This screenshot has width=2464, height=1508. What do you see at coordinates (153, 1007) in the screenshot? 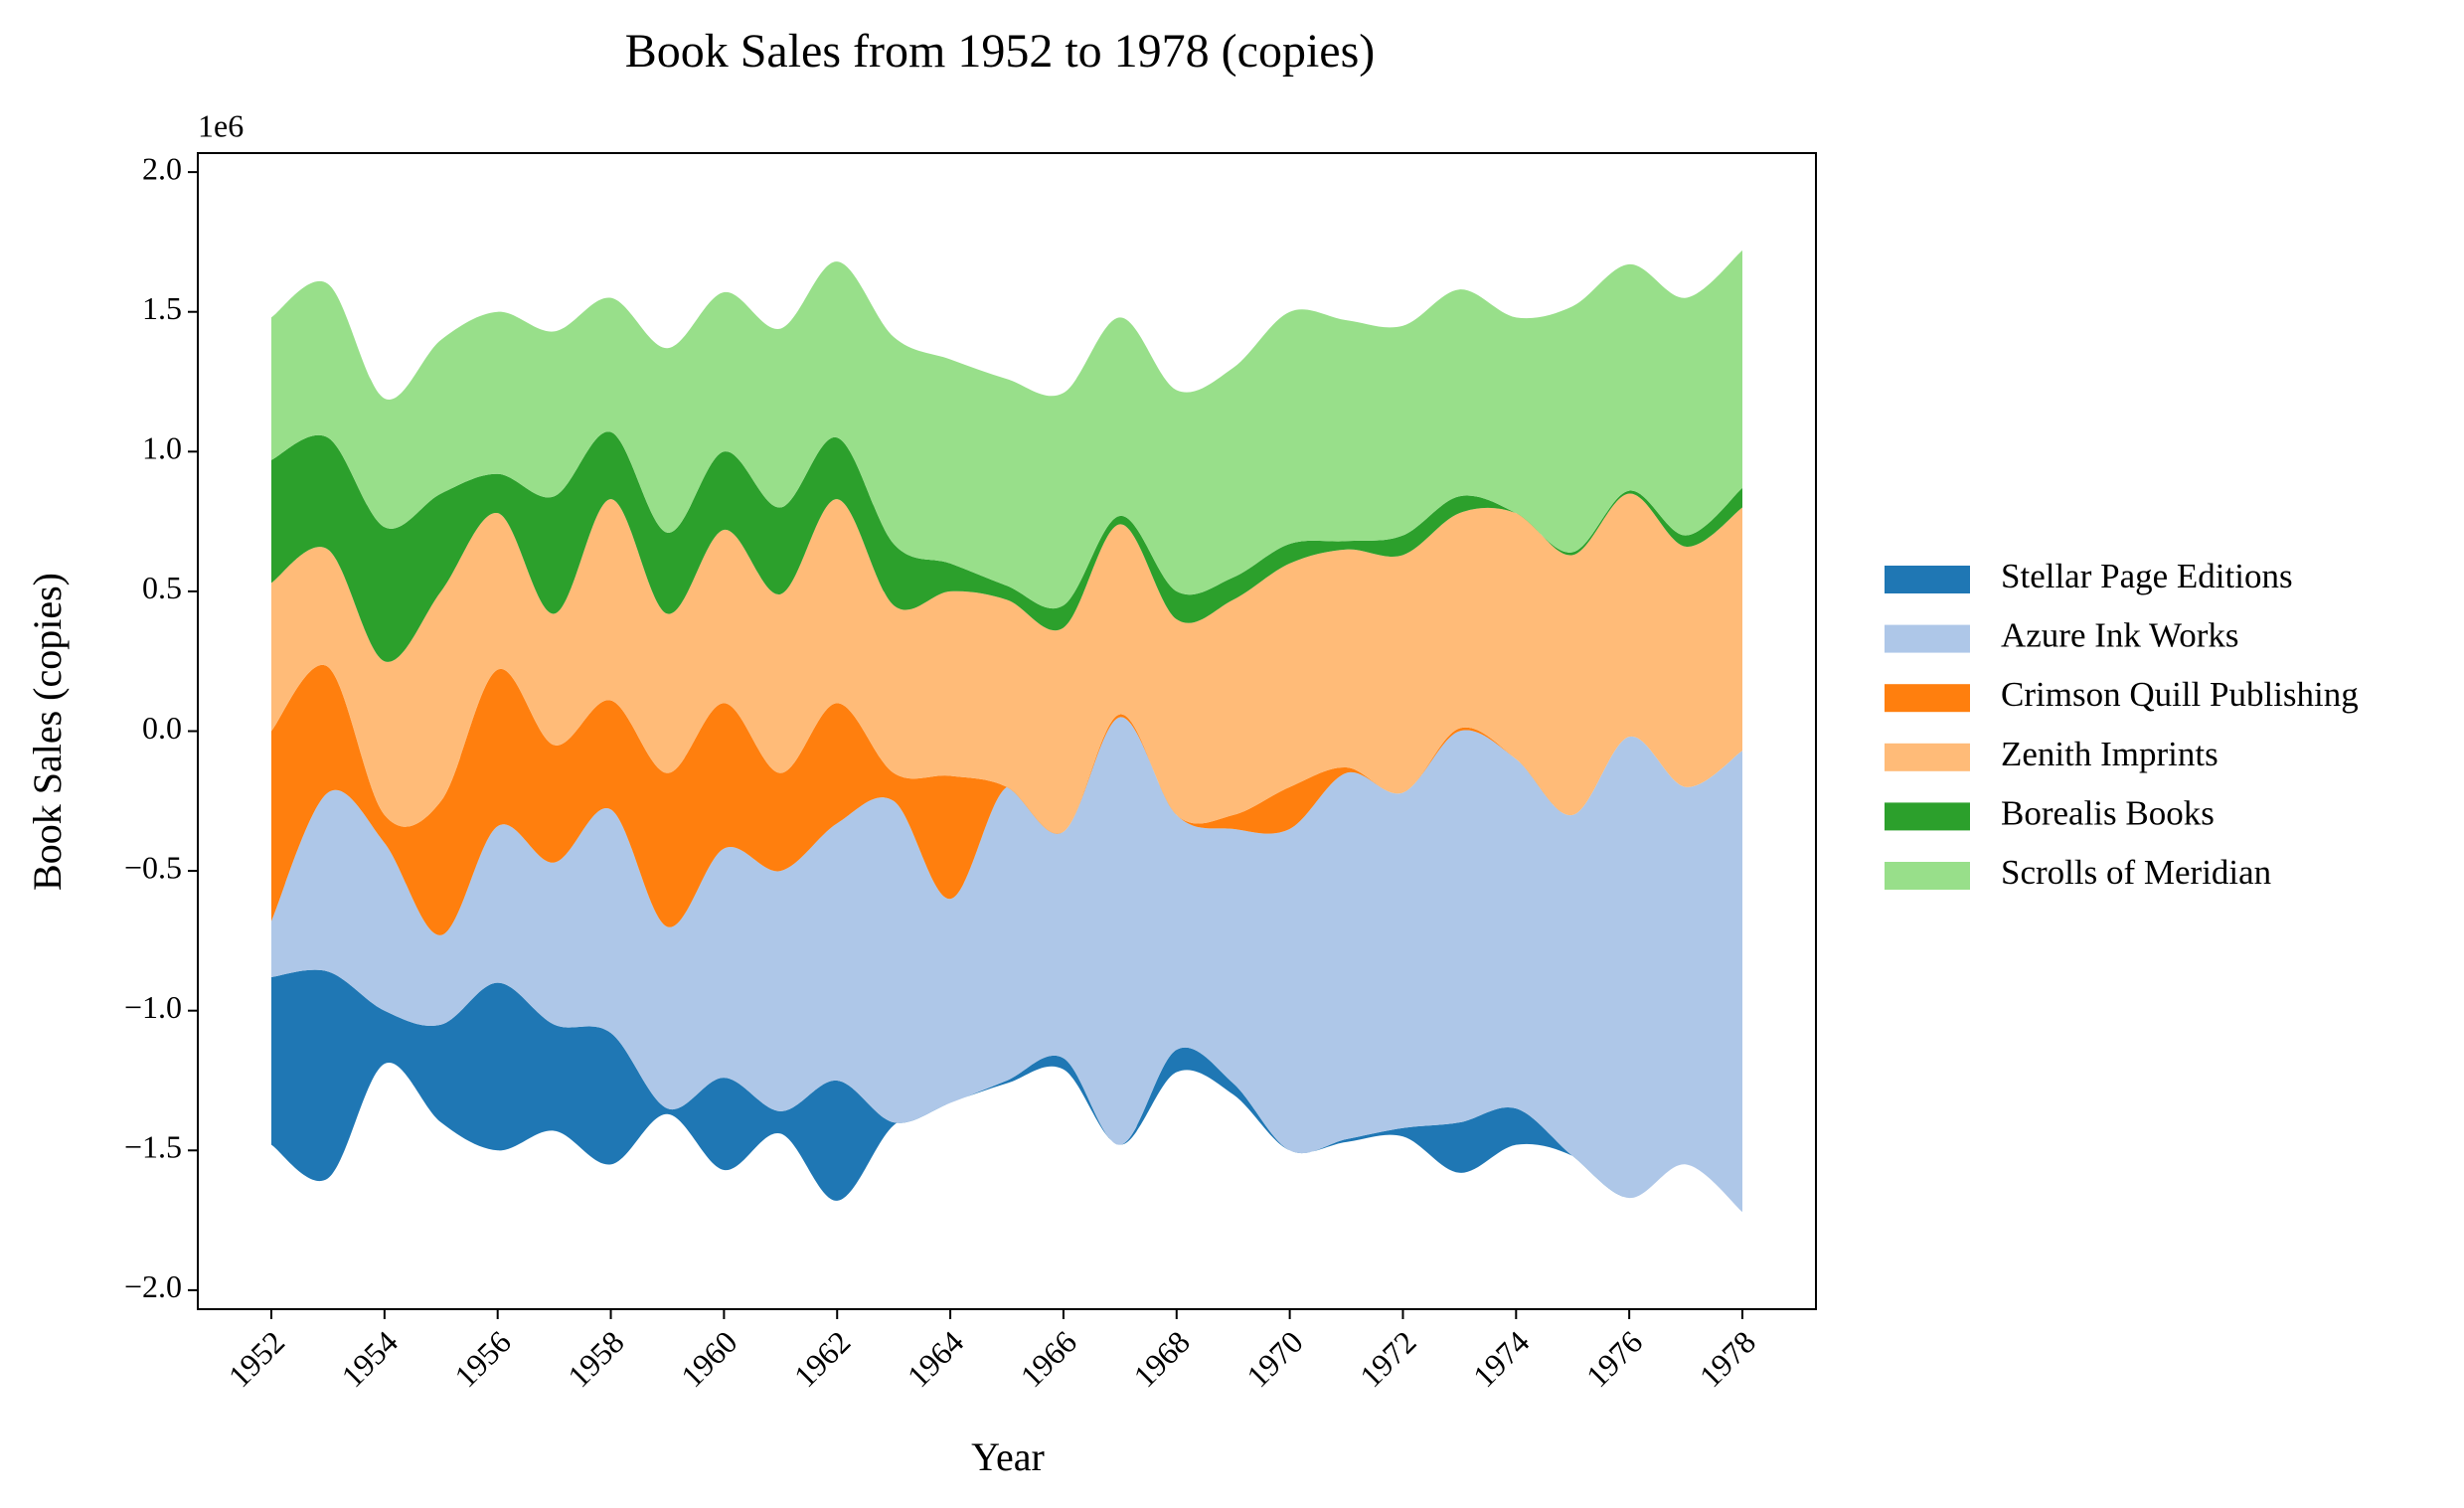
I see `y-tick-label: −1.0` at bounding box center [153, 1007].